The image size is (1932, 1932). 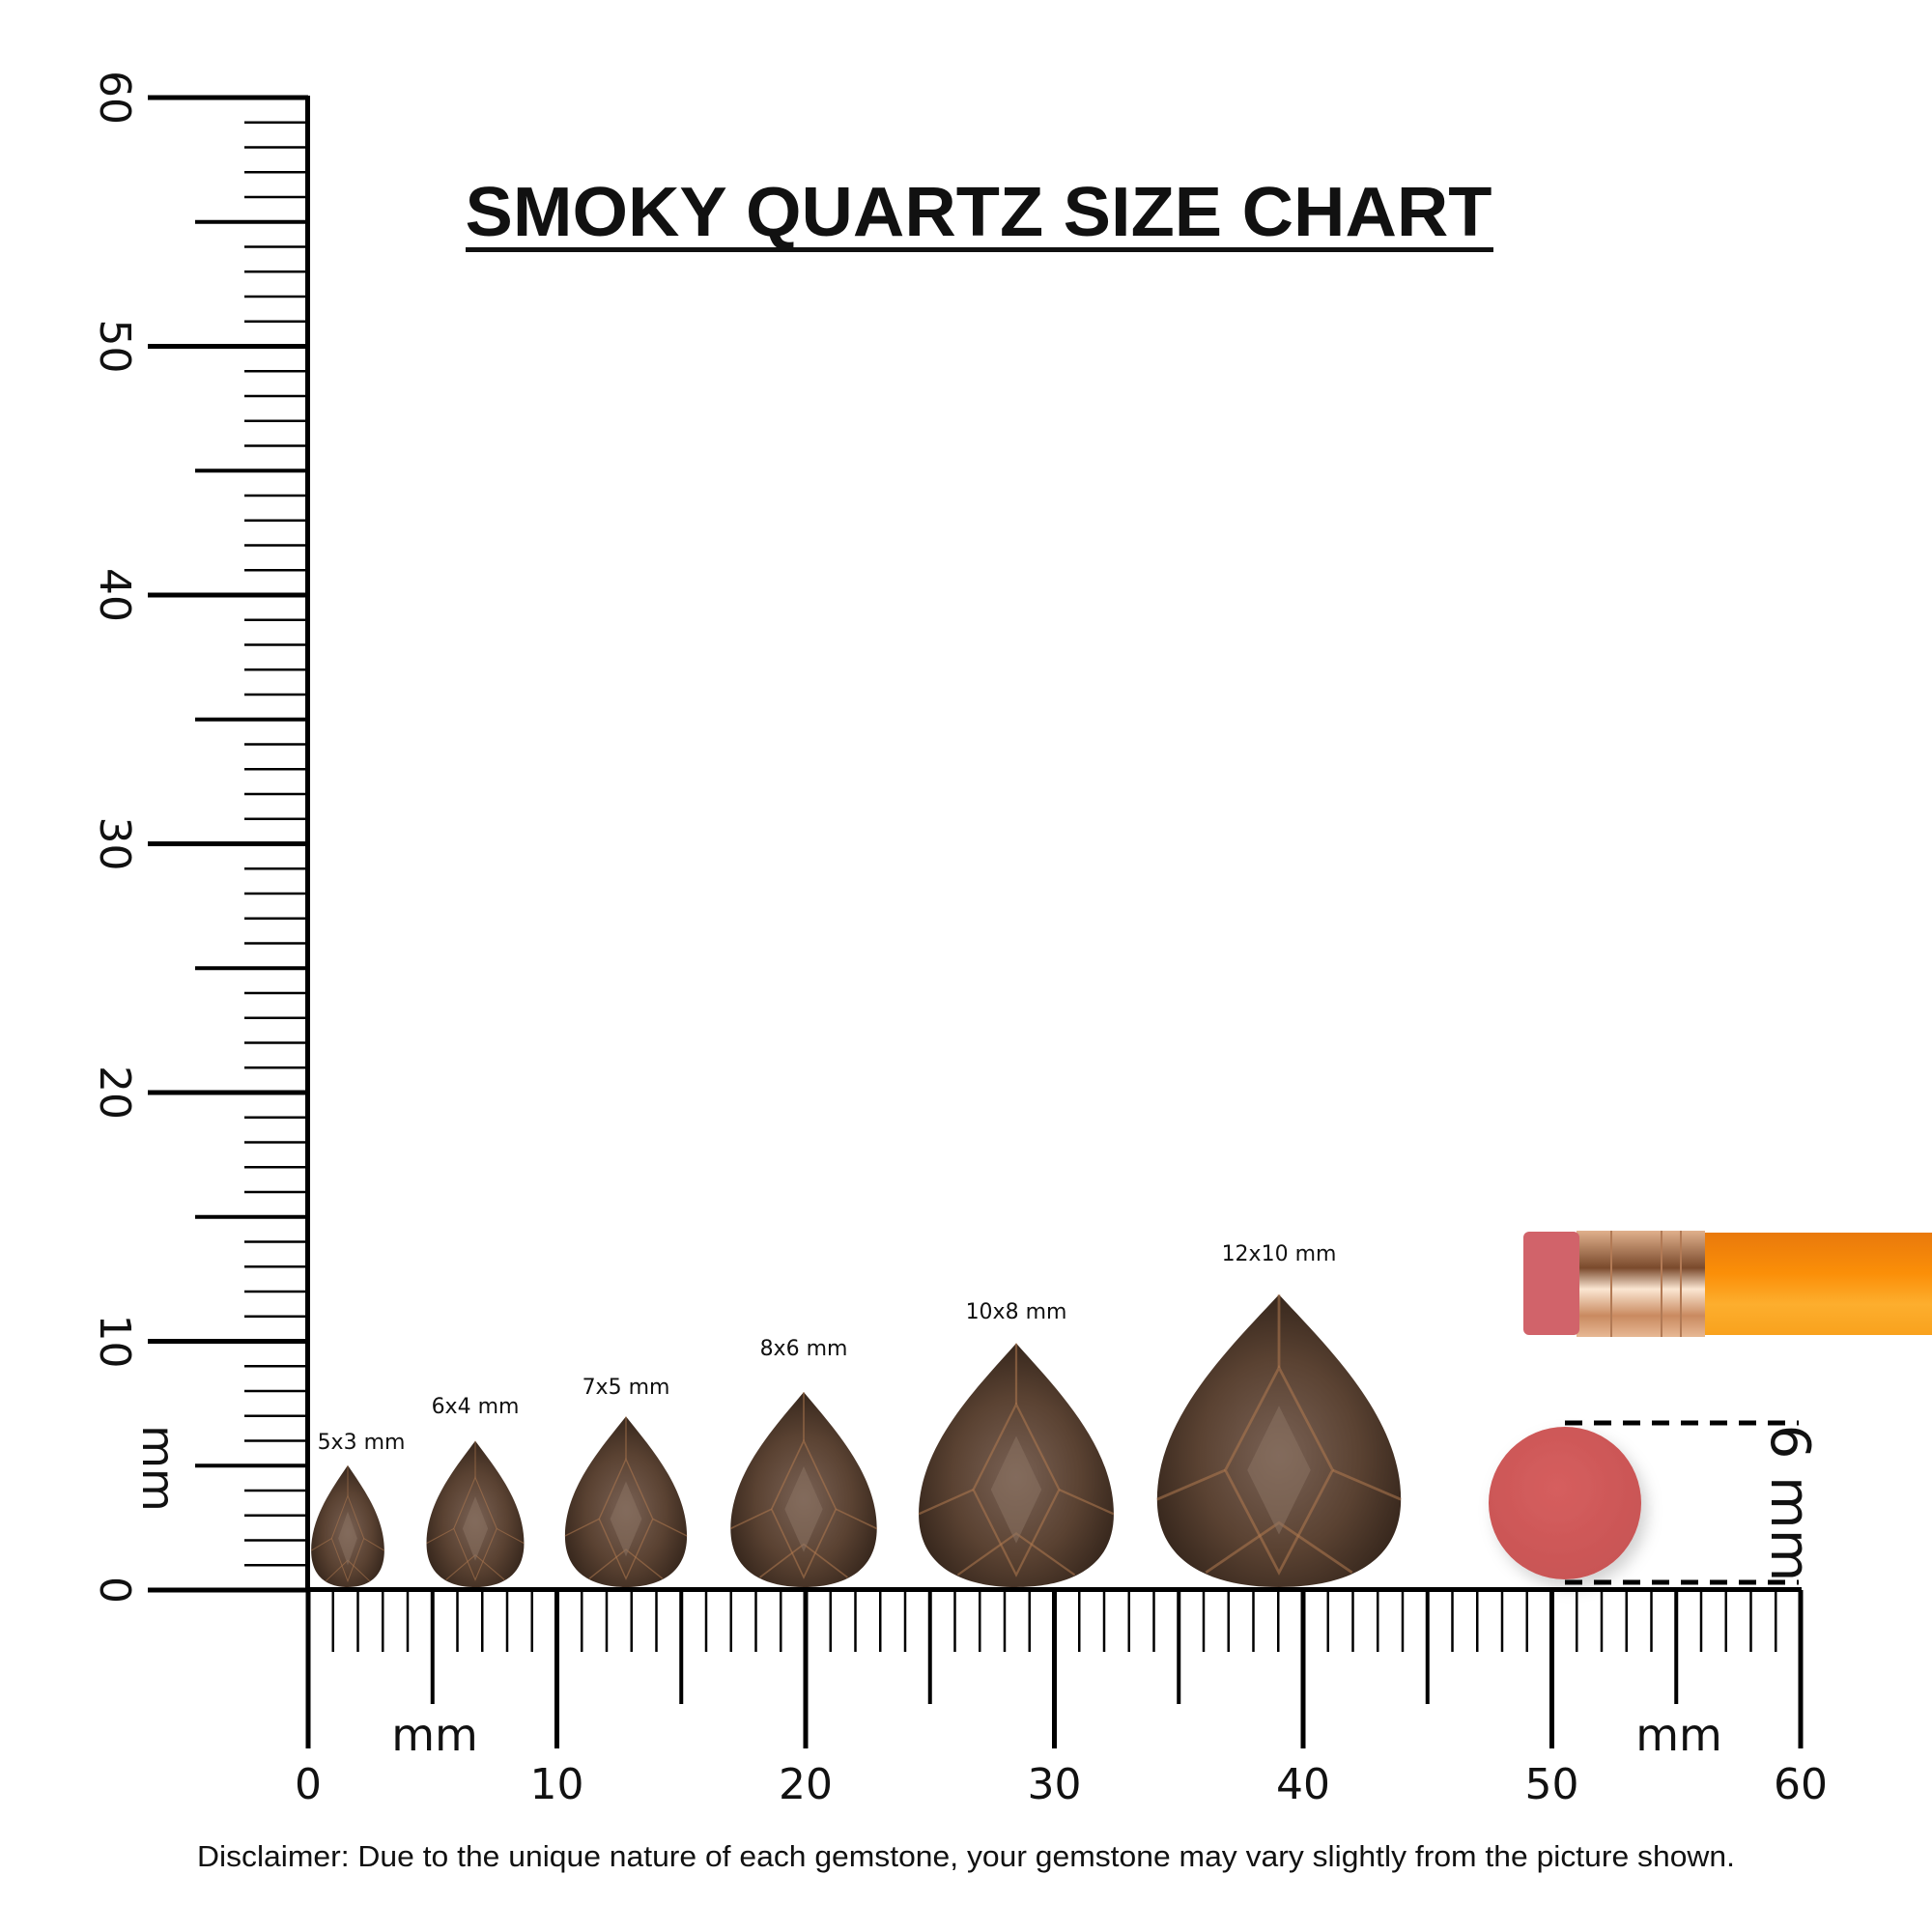 What do you see at coordinates (114, 98) in the screenshot?
I see `vertical-tick-label: 60` at bounding box center [114, 98].